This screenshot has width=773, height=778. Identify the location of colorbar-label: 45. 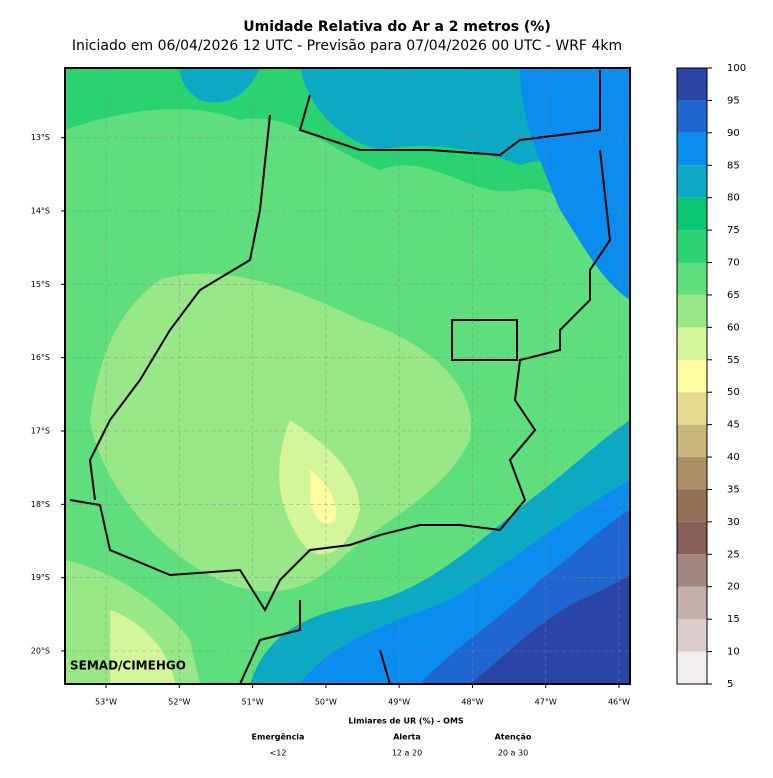
(733, 425).